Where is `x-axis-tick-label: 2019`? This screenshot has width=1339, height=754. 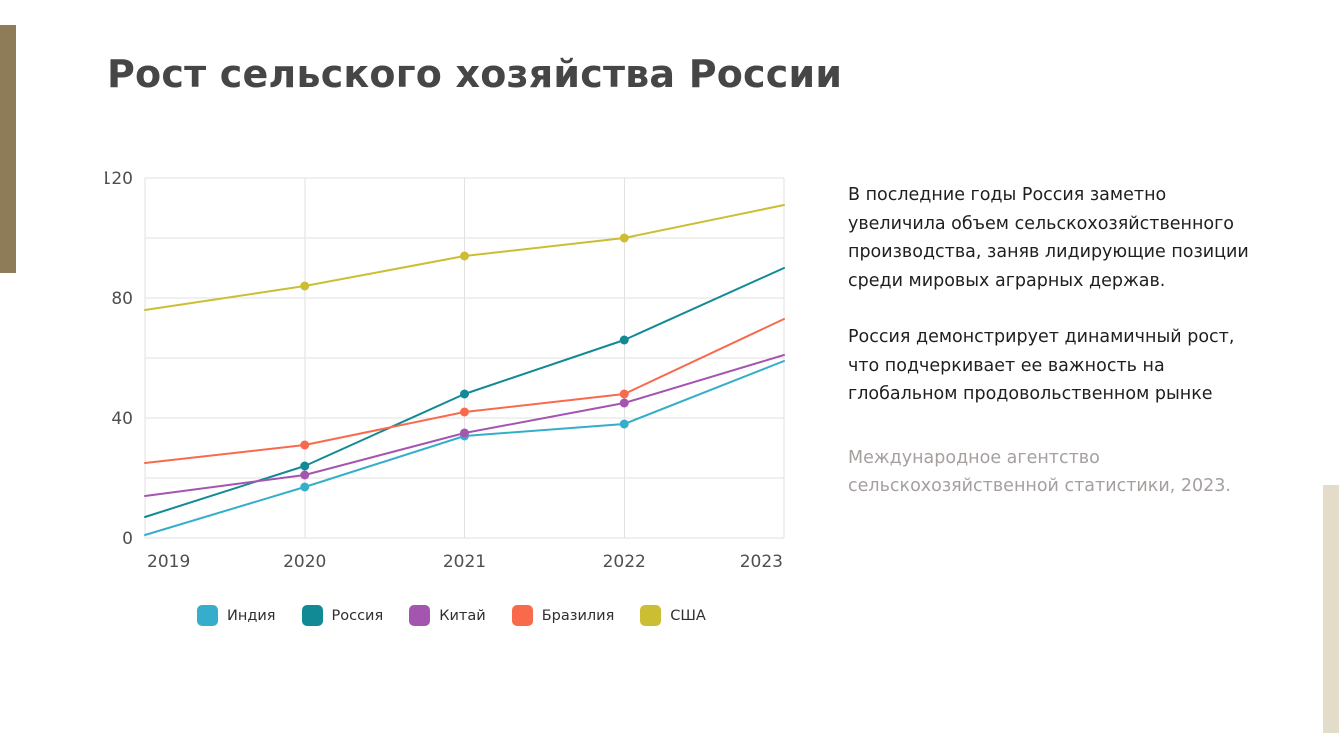 x-axis-tick-label: 2019 is located at coordinates (168, 562).